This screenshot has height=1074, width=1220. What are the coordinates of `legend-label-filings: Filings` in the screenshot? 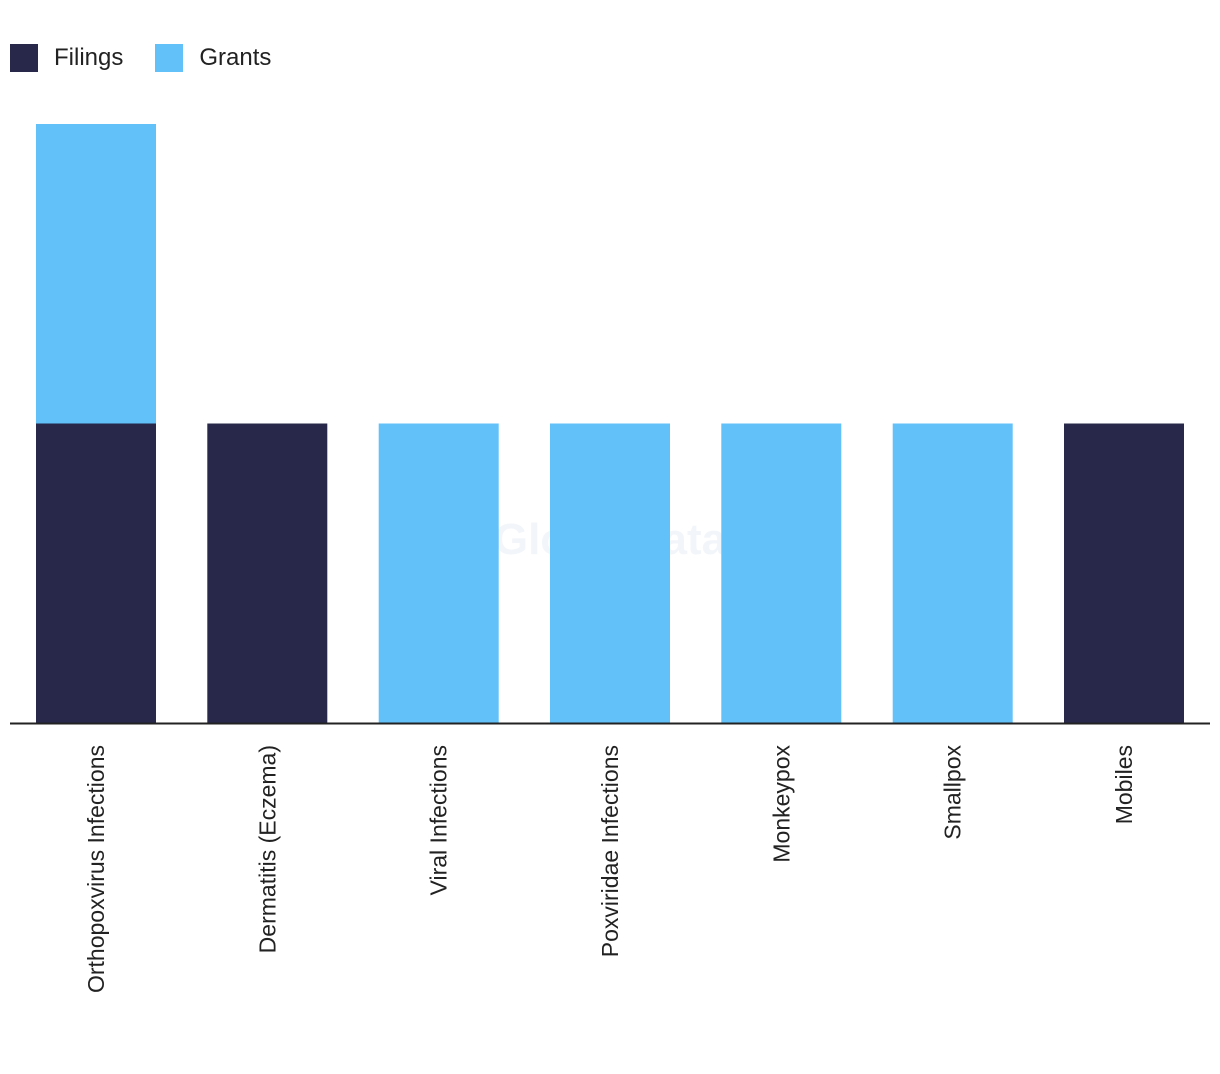 It's located at (89, 57).